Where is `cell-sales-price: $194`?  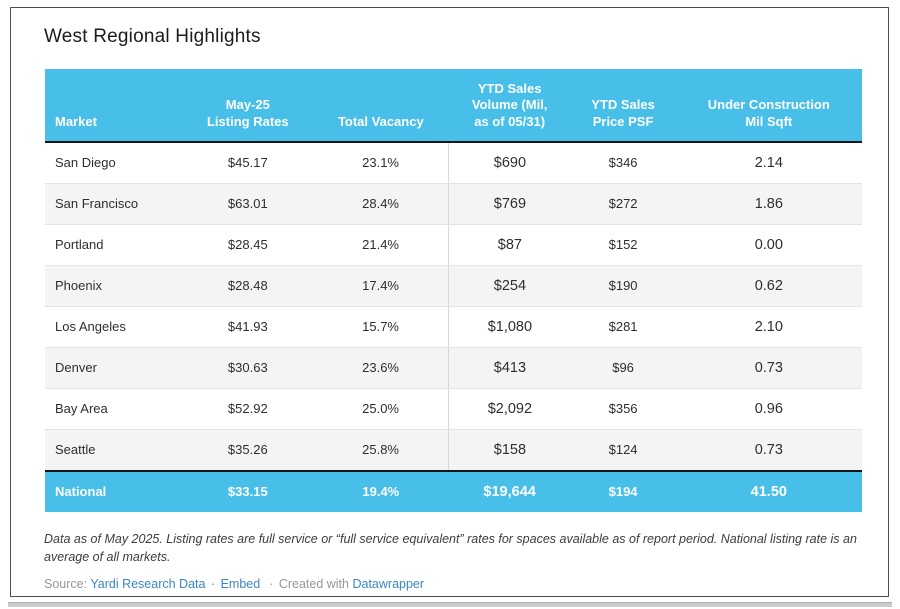 cell-sales-price: $194 is located at coordinates (623, 490).